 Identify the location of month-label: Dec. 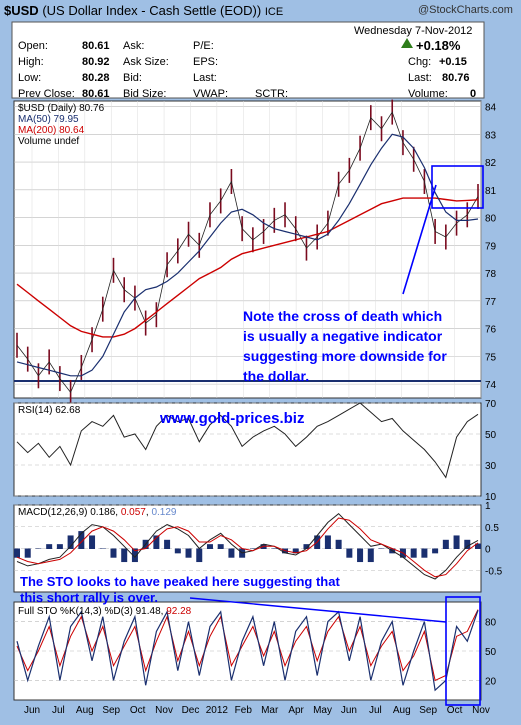
(191, 710).